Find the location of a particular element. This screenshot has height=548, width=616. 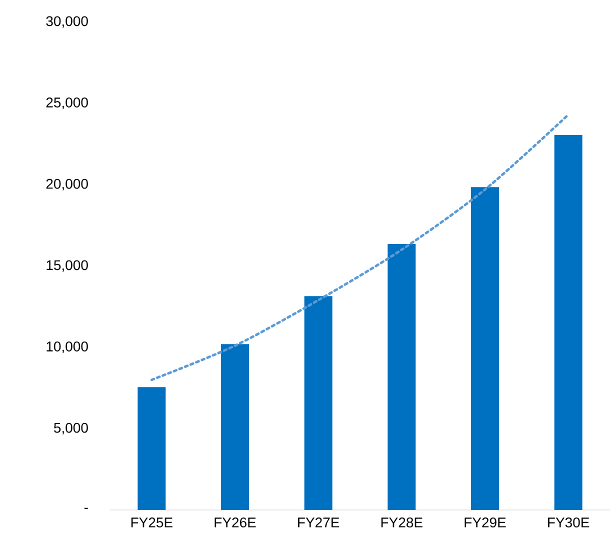

x-tick-label: FY26E is located at coordinates (235, 523).